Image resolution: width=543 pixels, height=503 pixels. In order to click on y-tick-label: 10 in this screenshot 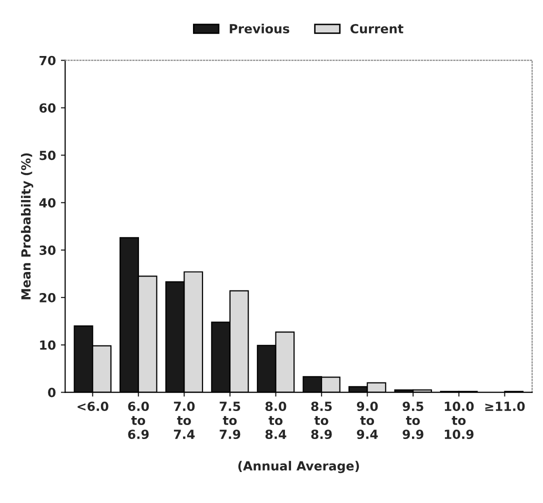, I will do `click(48, 345)`.